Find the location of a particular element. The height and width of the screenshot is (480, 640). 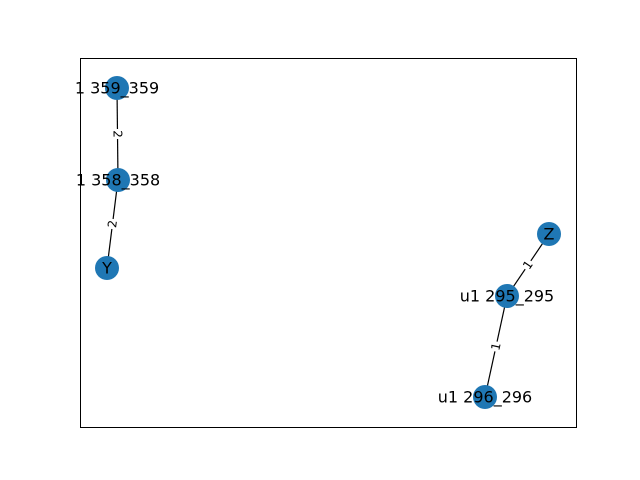

node-n358 is located at coordinates (118, 180).